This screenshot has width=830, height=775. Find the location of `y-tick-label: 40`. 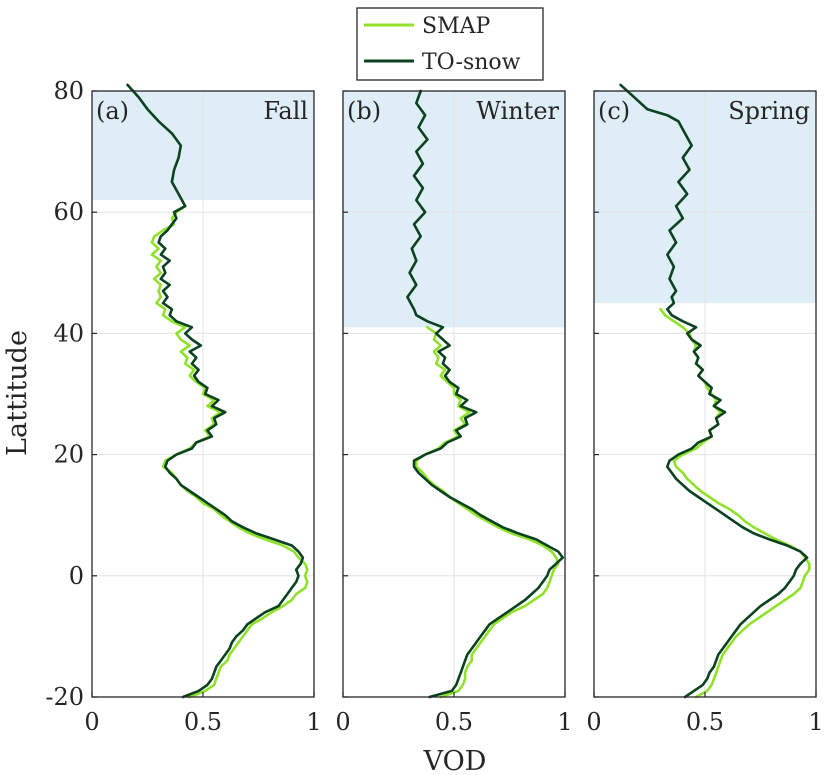

y-tick-label: 40 is located at coordinates (68, 333).